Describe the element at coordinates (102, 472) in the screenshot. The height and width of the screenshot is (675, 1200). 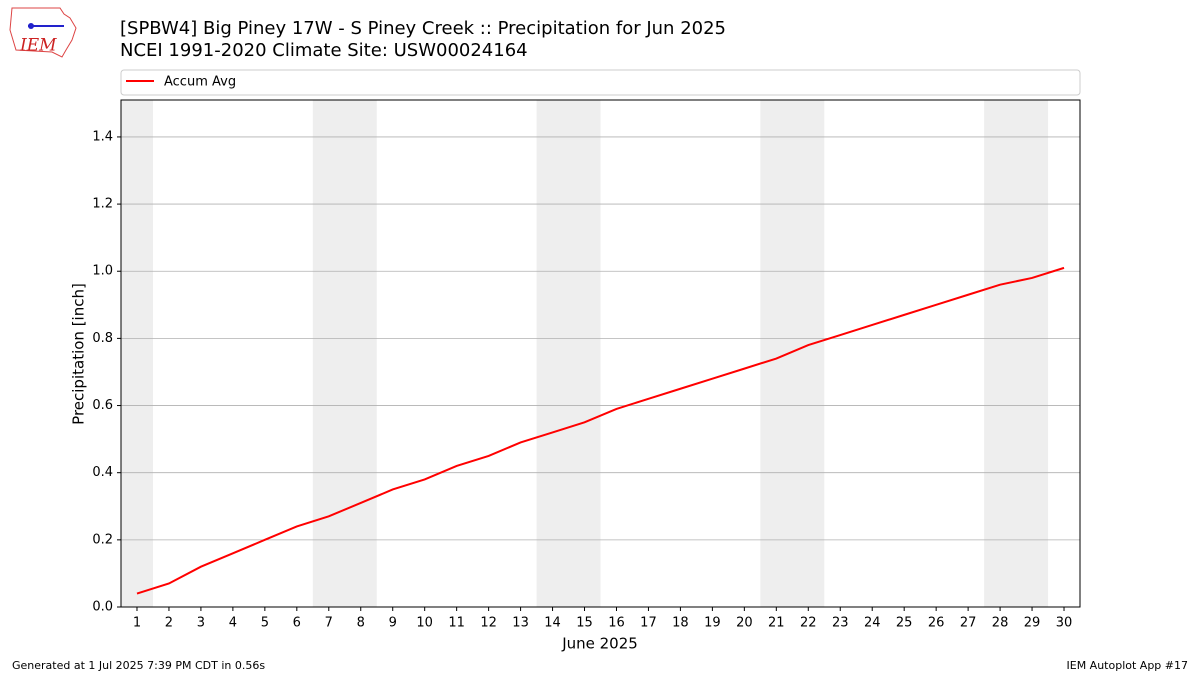
I see `y-tick-label: 0.4` at that location.